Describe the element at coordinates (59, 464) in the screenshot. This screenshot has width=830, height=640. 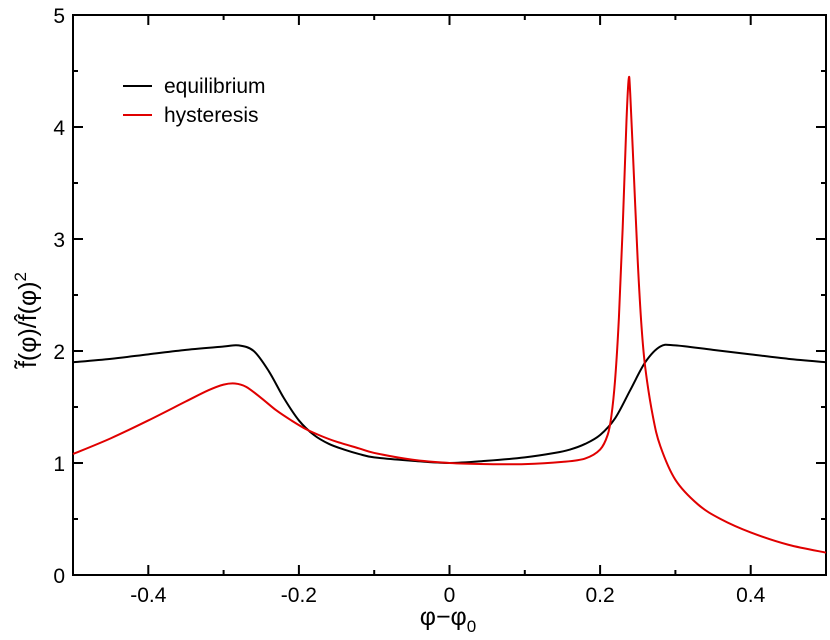
I see `y-tick-label: 1` at that location.